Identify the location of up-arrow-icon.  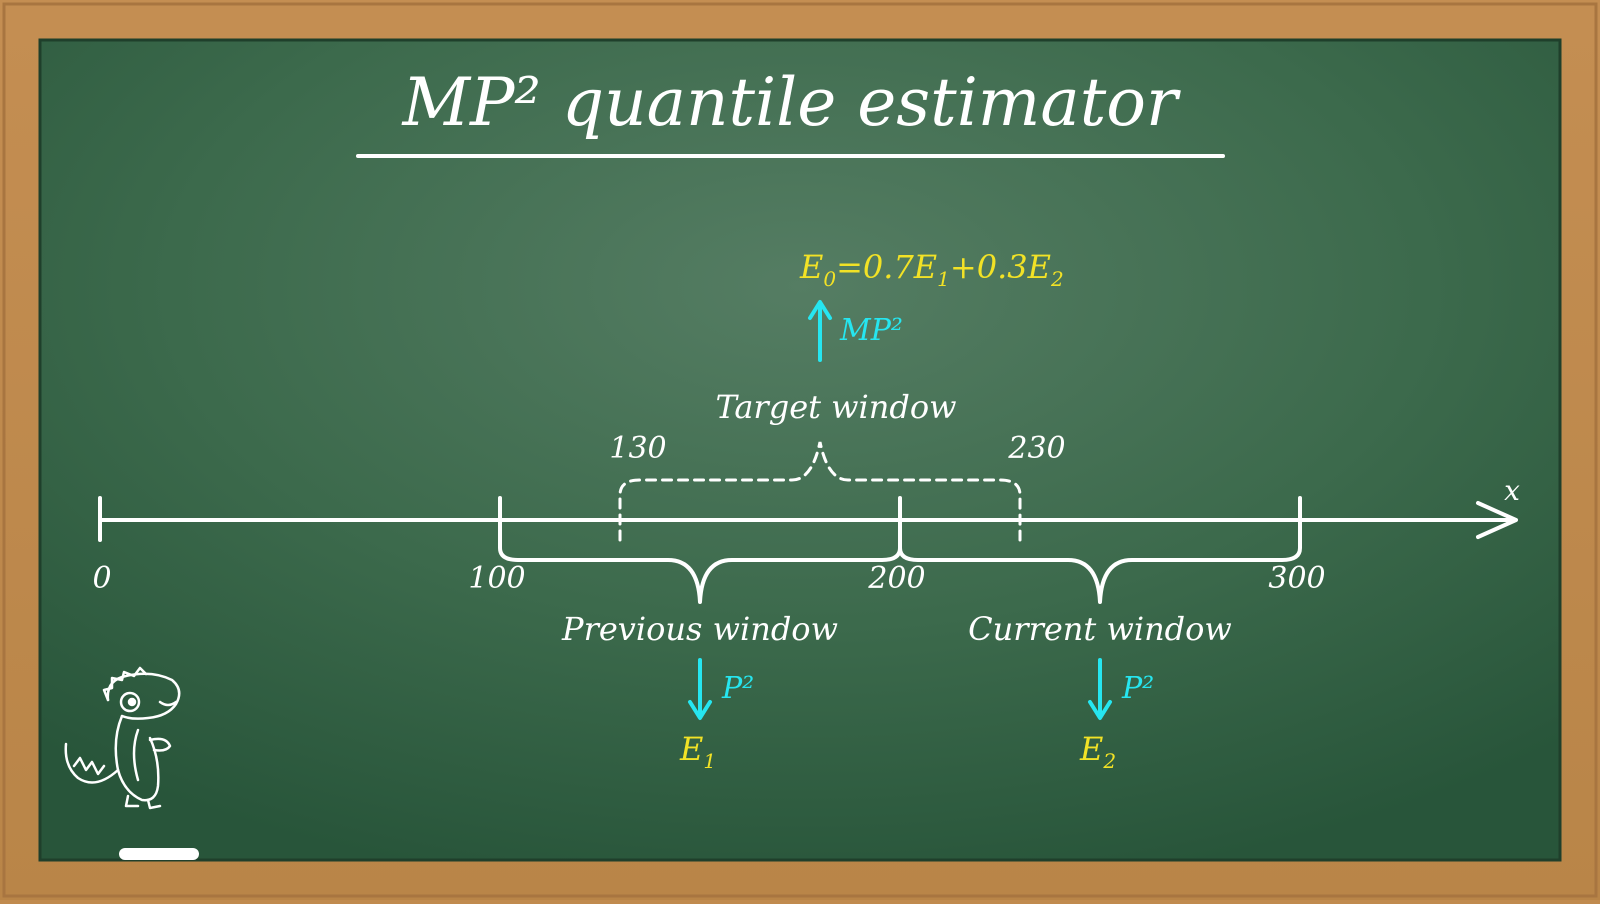
(820, 331).